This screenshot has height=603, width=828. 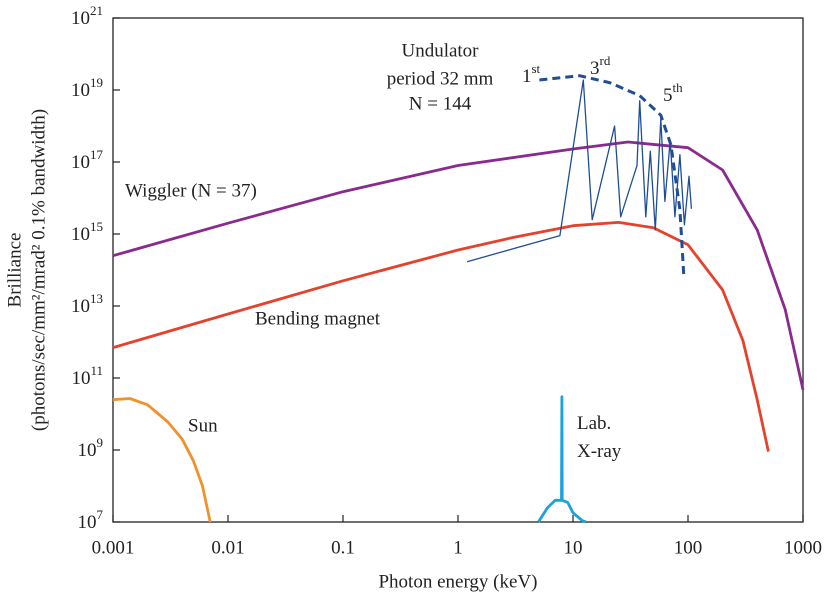 I want to click on y-tick-label: 10⁷, so click(x=91, y=520).